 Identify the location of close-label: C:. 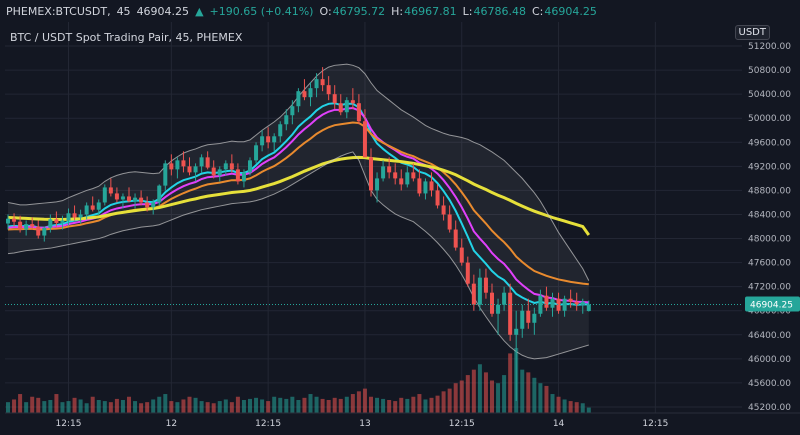
(537, 11).